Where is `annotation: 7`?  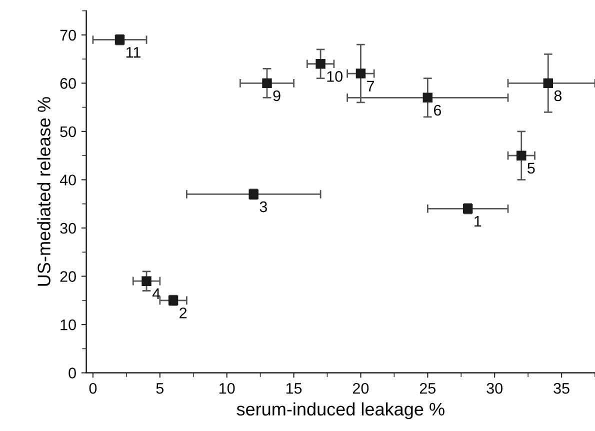
annotation: 7 is located at coordinates (370, 86).